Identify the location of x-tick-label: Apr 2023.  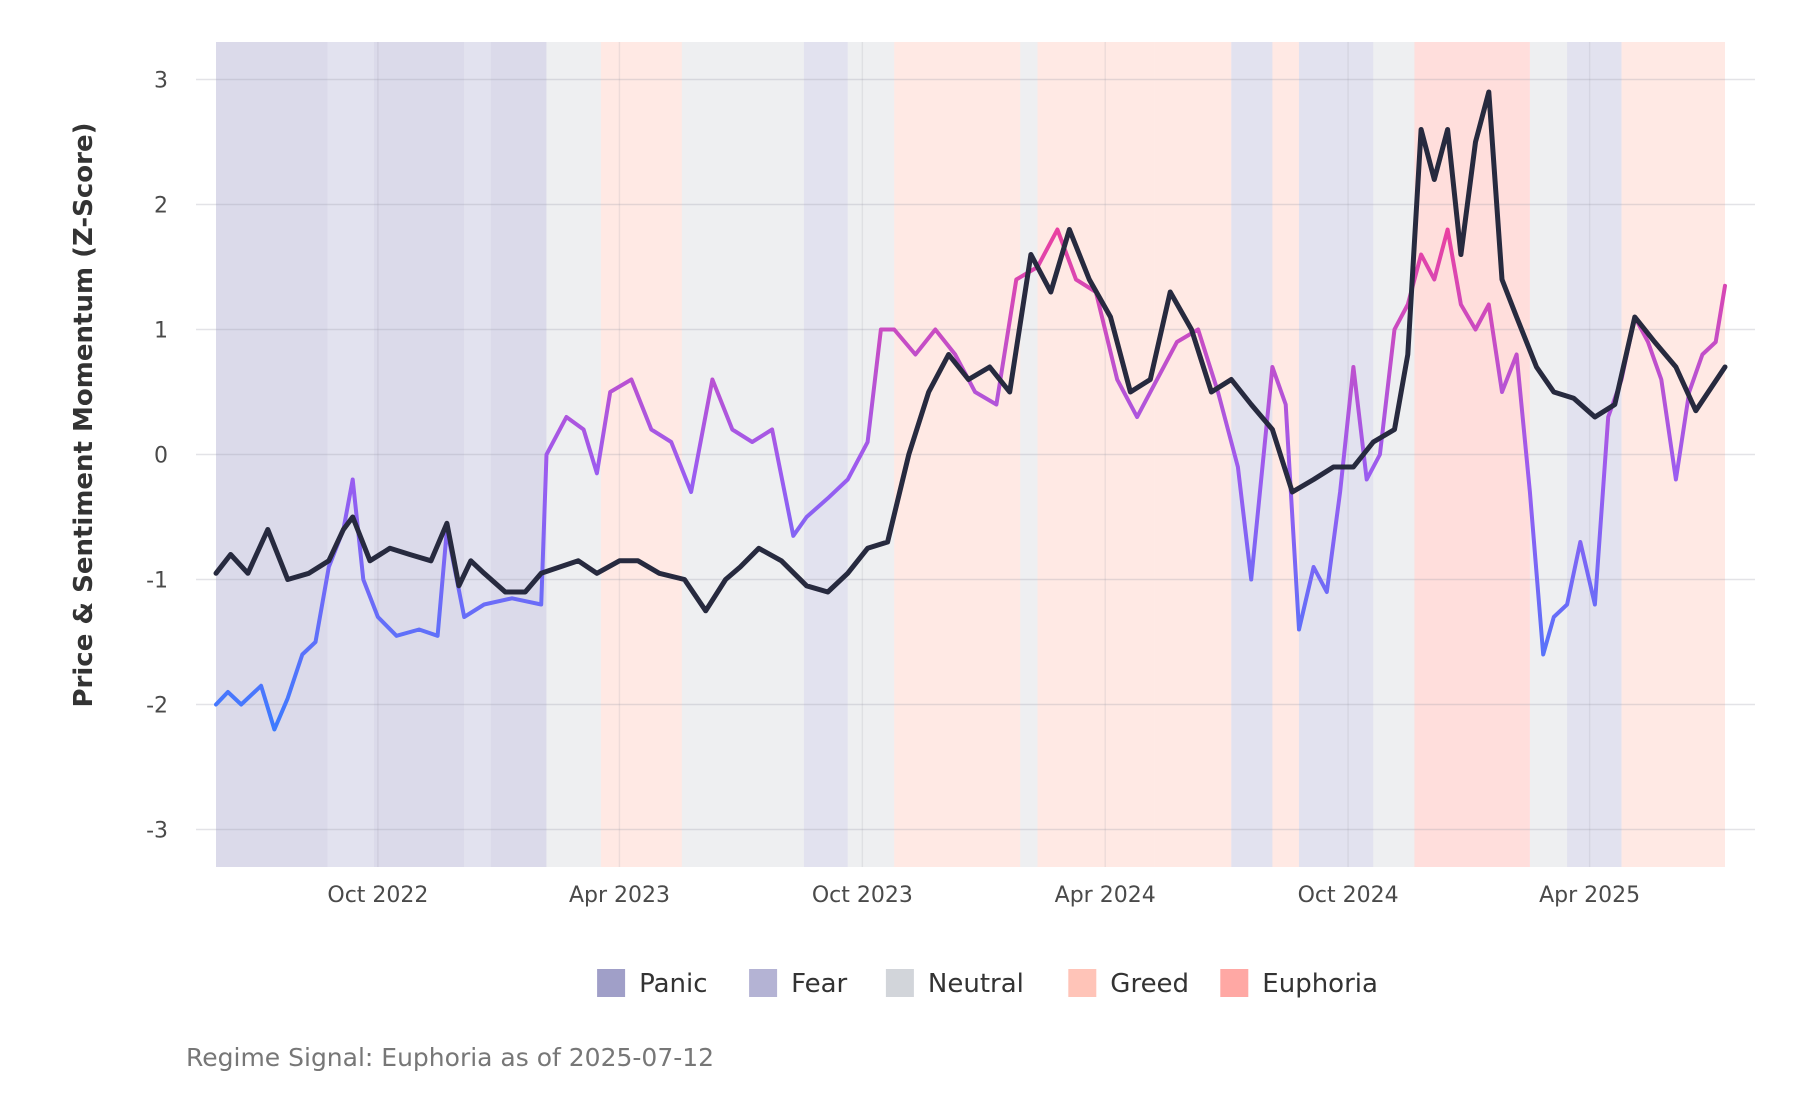
(619, 895).